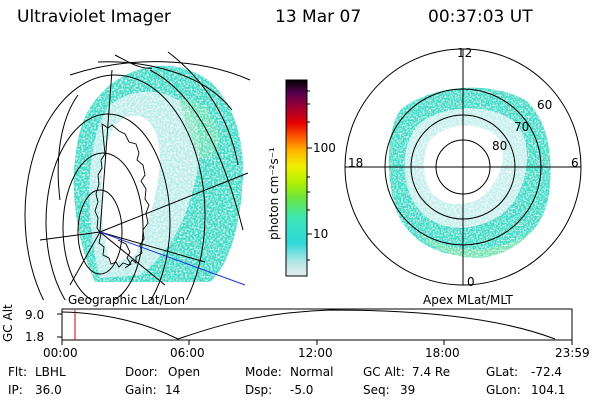 This screenshot has width=600, height=400. I want to click on info-glon-key: GLon:, so click(503, 390).